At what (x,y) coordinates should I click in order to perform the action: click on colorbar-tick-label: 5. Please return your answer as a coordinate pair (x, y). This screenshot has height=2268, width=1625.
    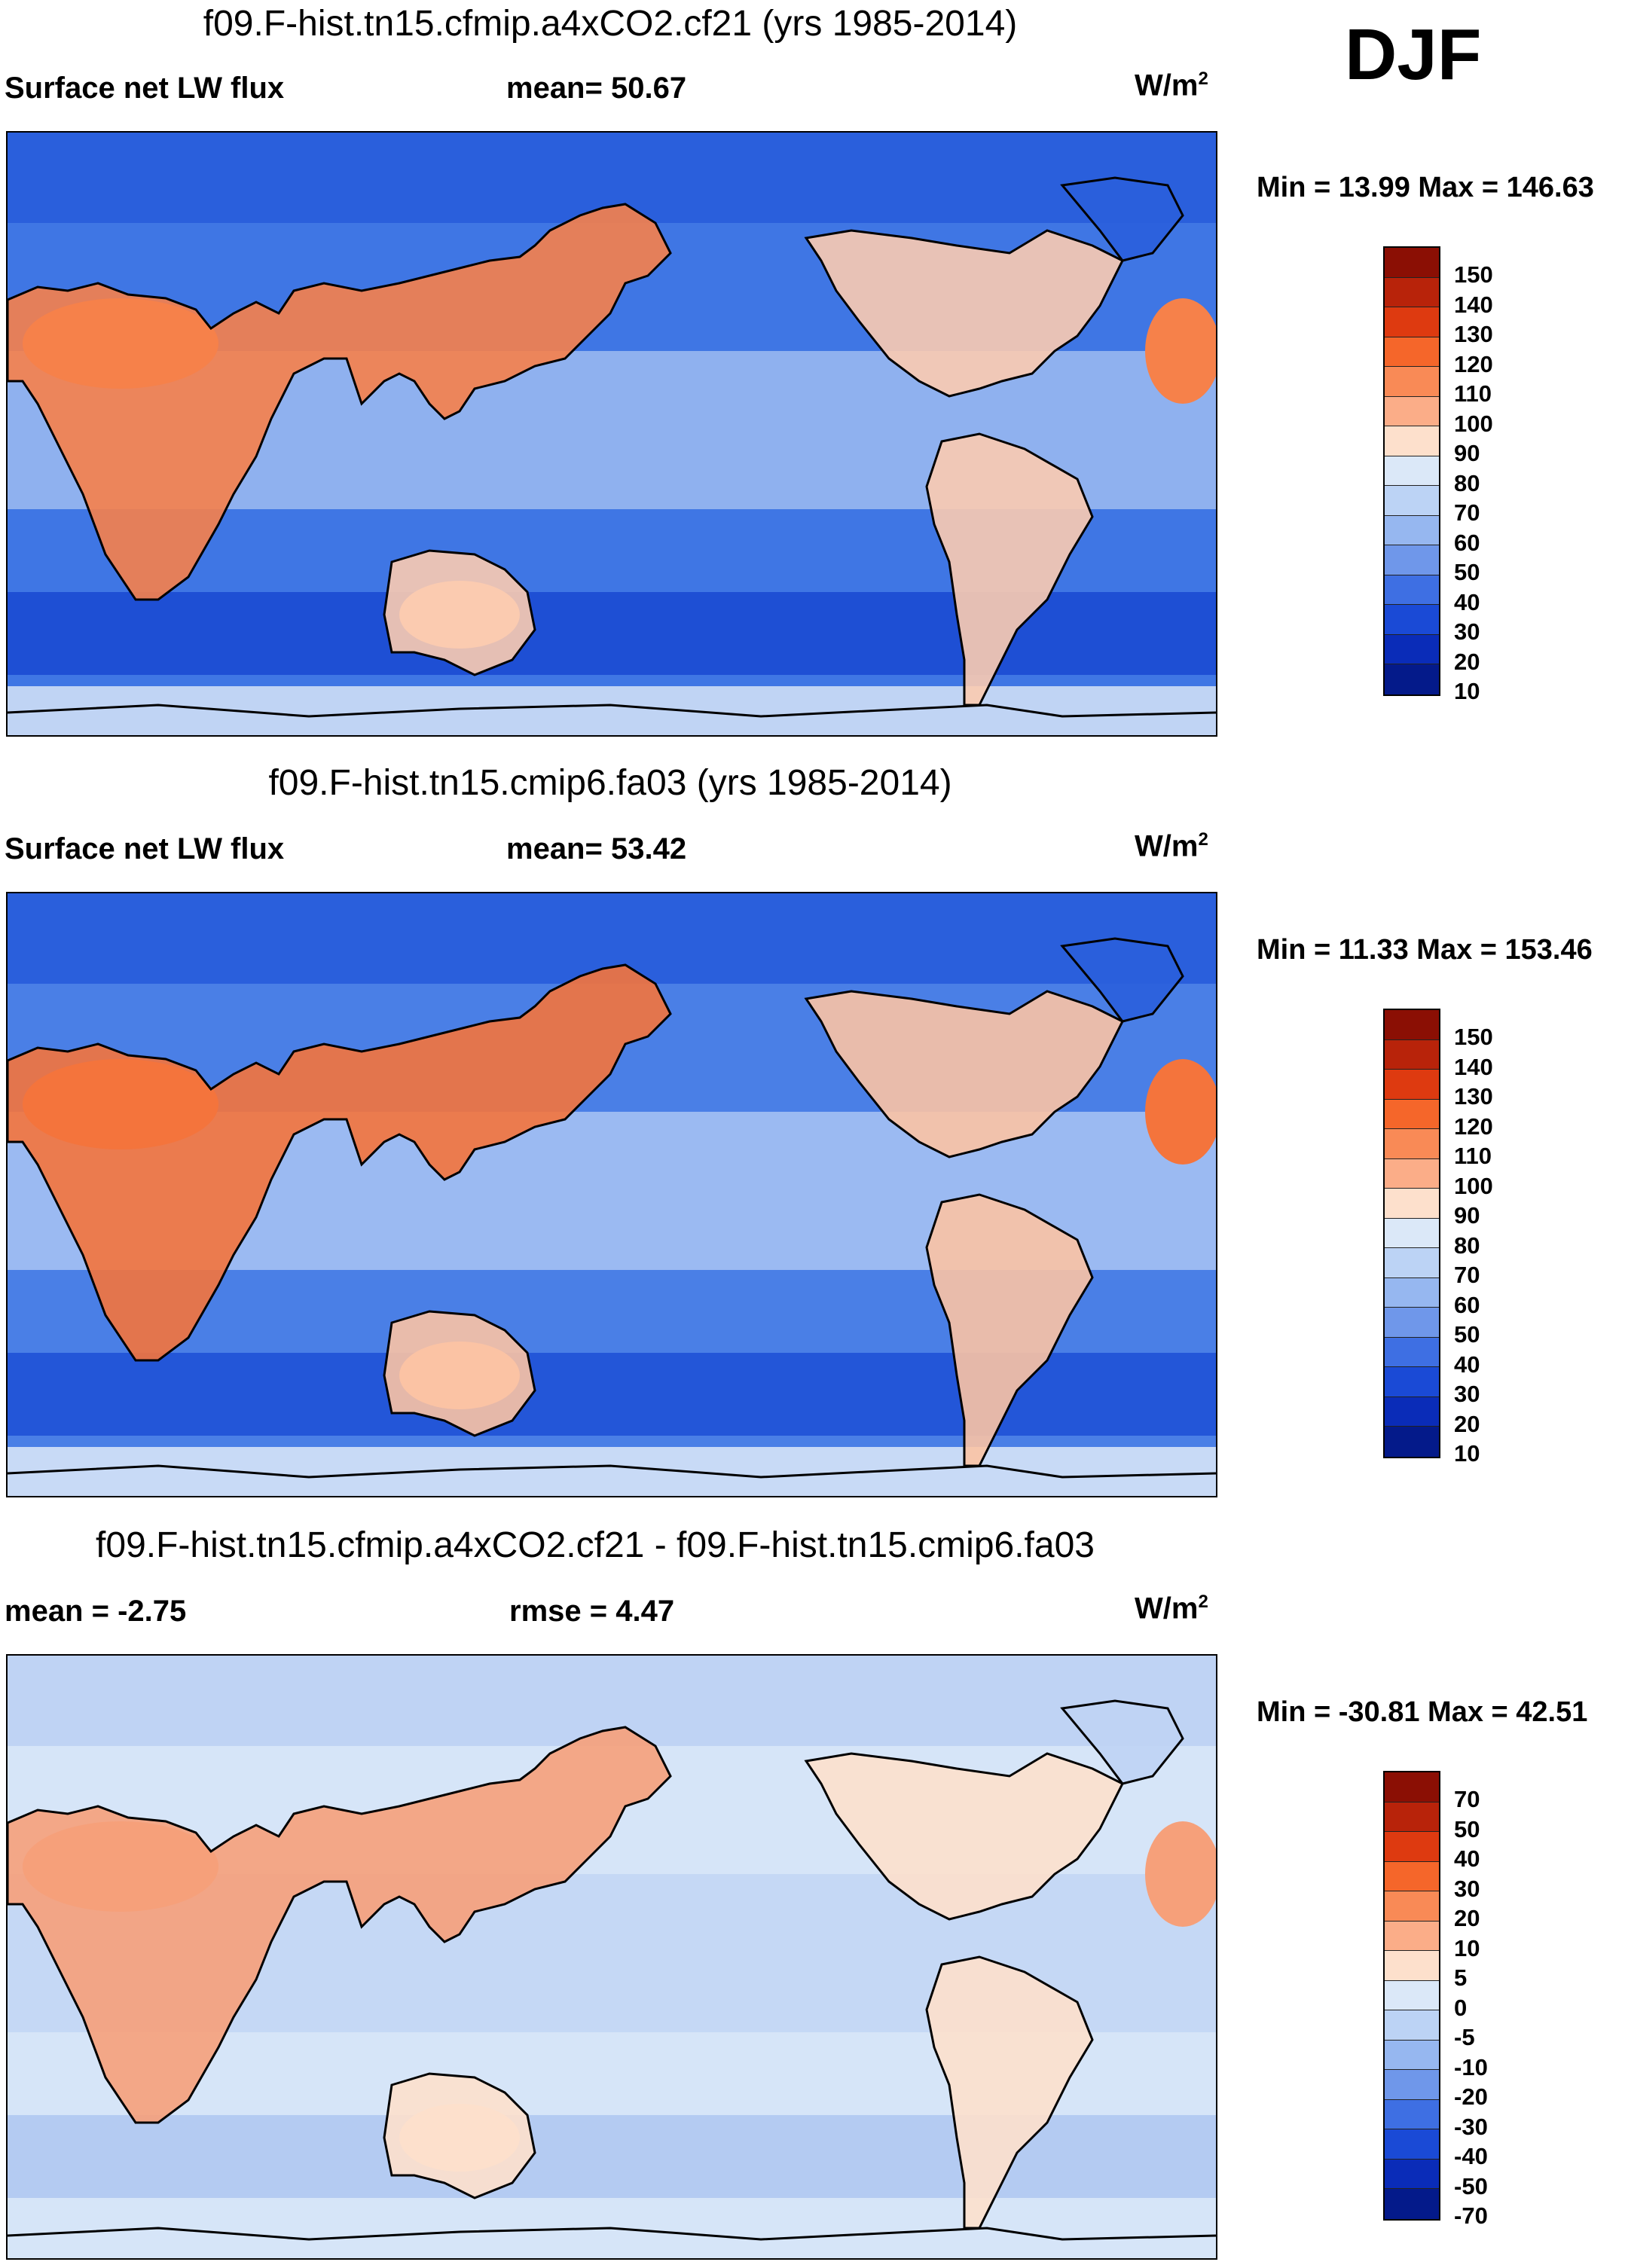
    Looking at the image, I should click on (1461, 1978).